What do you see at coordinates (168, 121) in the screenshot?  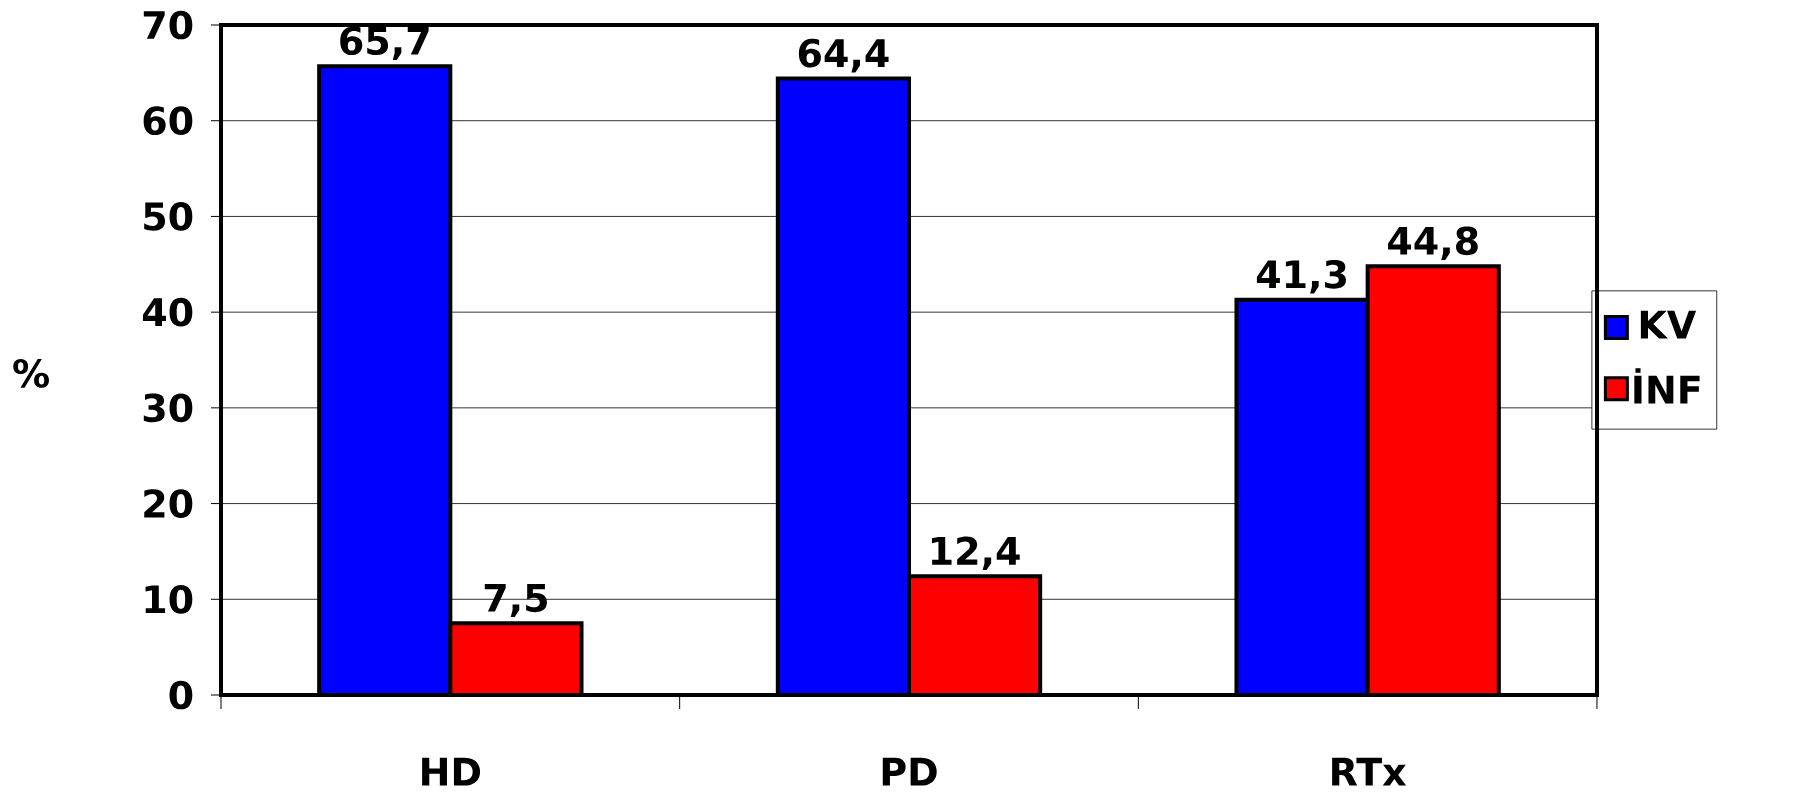 I see `y-tick-label: 60` at bounding box center [168, 121].